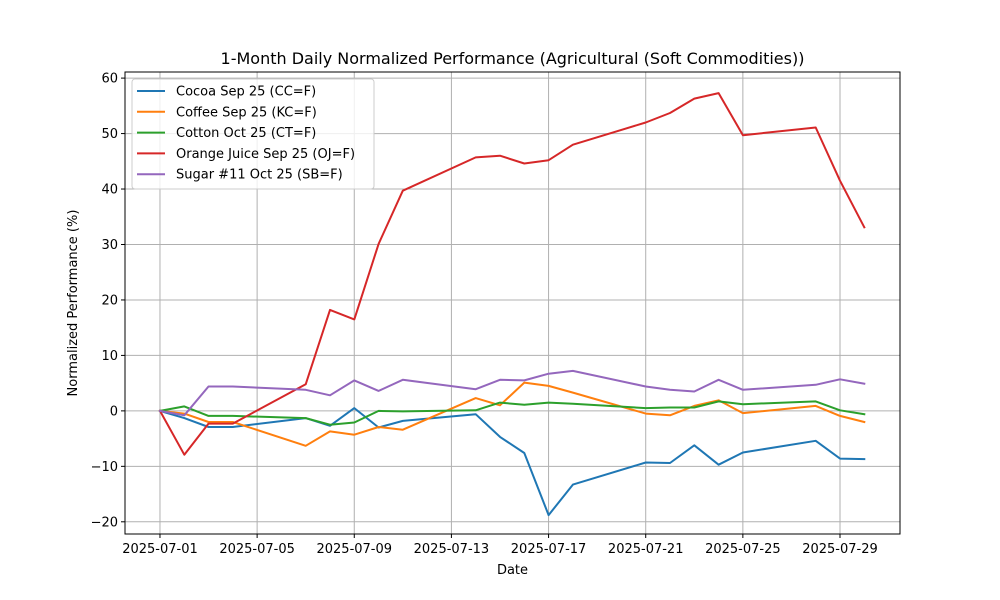  What do you see at coordinates (257, 549) in the screenshot?
I see `x-tick-label: 2025-07-05` at bounding box center [257, 549].